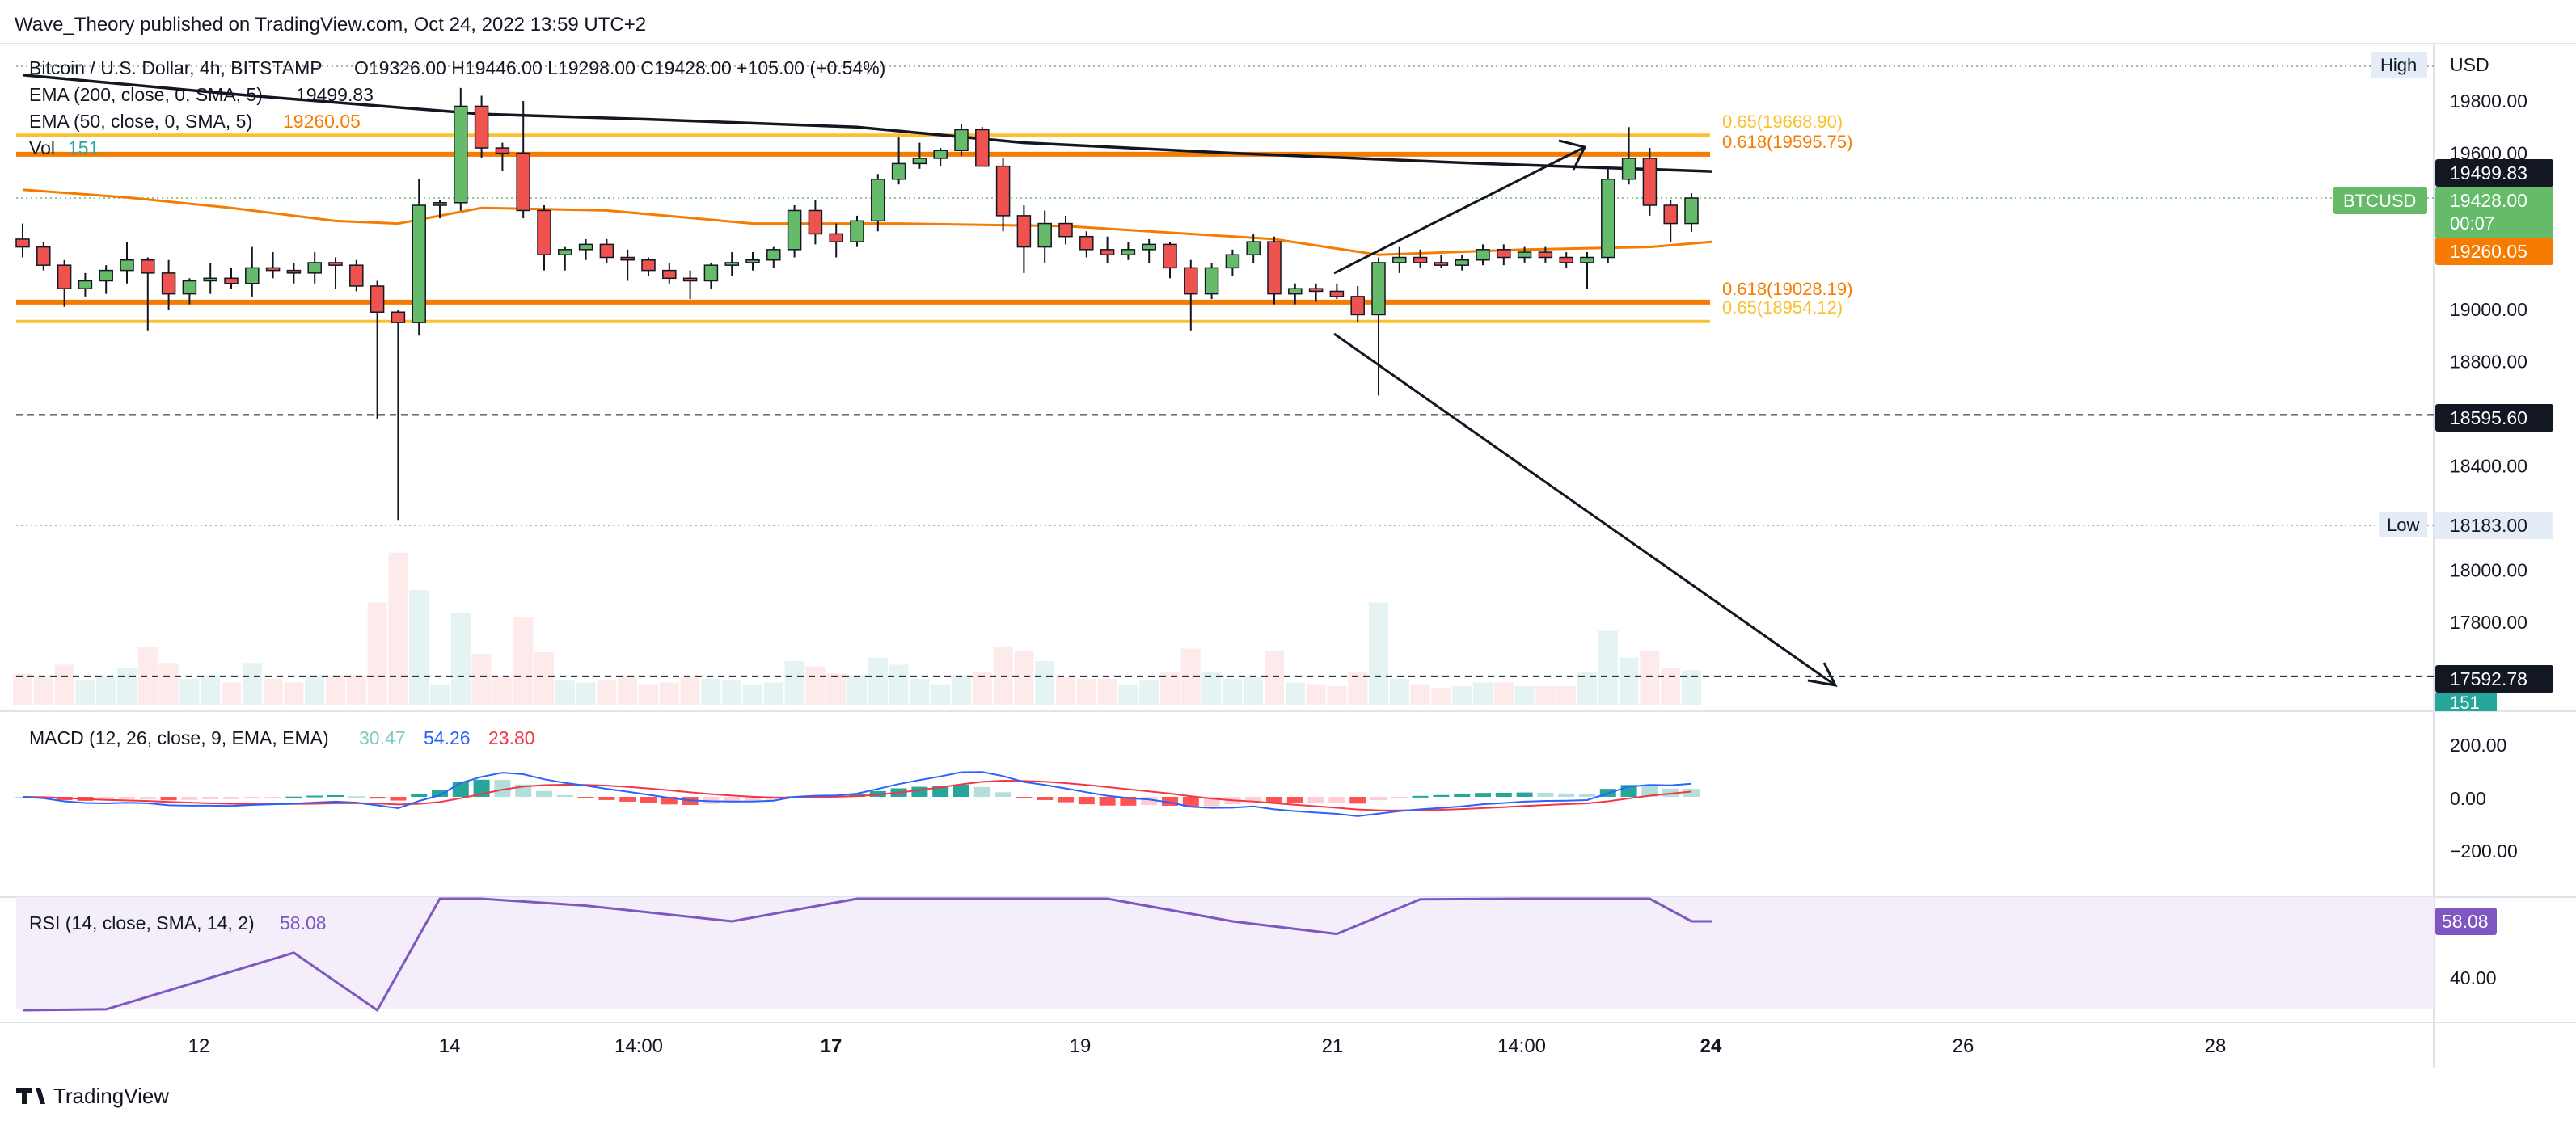 The width and height of the screenshot is (2576, 1125). Describe the element at coordinates (2488, 622) in the screenshot. I see `price-tick: 17800.00` at that location.